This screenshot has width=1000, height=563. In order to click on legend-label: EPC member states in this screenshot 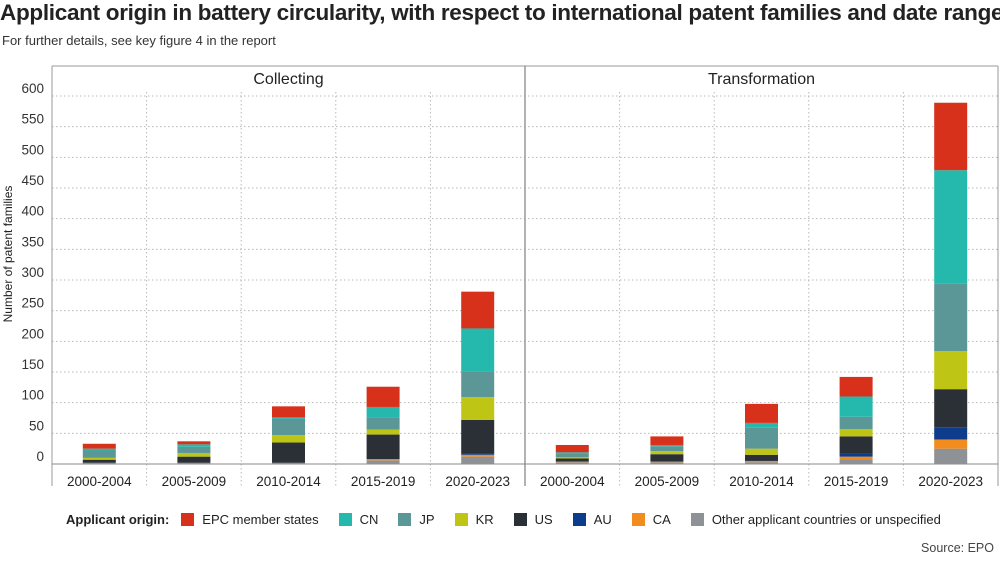, I will do `click(260, 519)`.